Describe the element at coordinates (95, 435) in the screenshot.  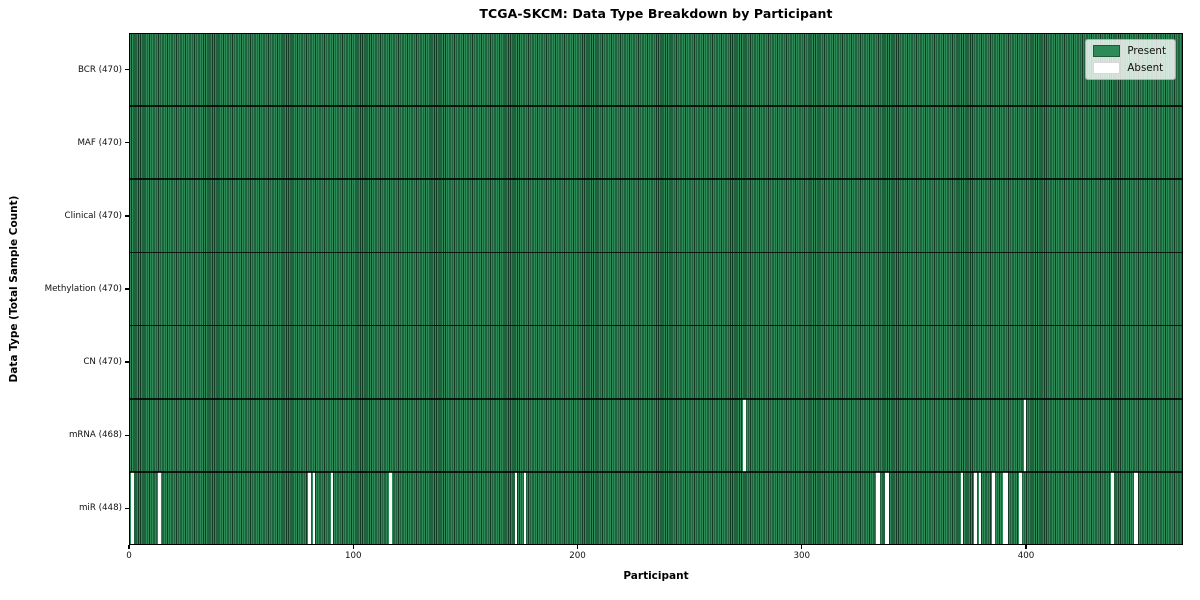
I see `y-tick-label: mRNA (468)` at that location.